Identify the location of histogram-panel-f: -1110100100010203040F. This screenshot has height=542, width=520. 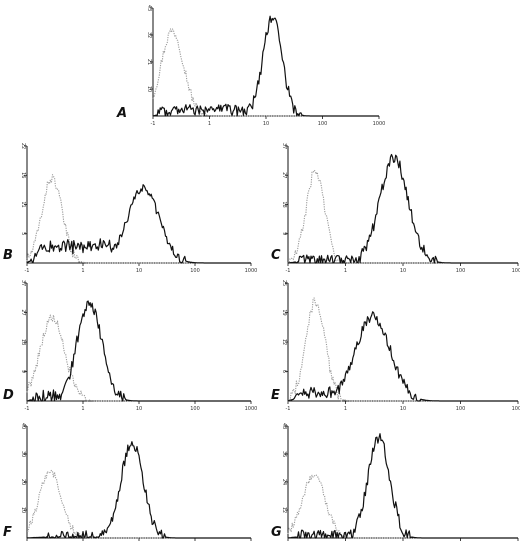
(127, 482).